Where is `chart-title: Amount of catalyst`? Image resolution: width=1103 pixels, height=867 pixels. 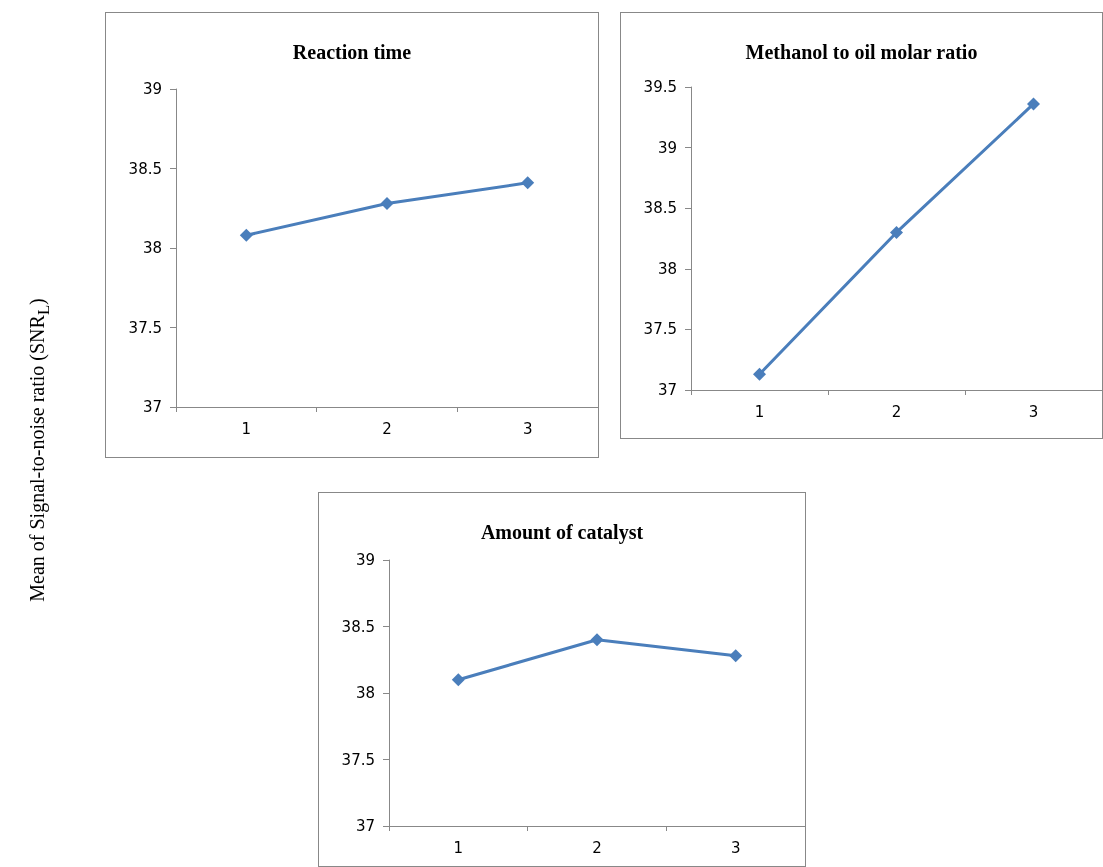
chart-title: Amount of catalyst is located at coordinates (562, 532).